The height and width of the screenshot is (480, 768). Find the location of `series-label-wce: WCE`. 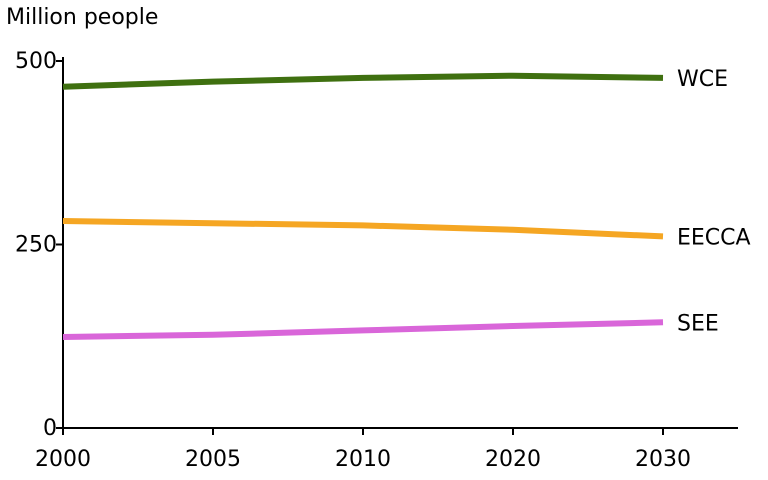

series-label-wce: WCE is located at coordinates (702, 79).